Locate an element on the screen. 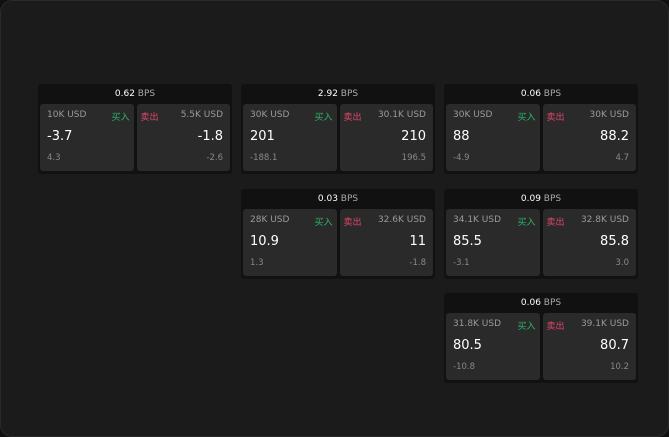 This screenshot has width=669, height=437. sell-size: 30.1K USD is located at coordinates (401, 115).